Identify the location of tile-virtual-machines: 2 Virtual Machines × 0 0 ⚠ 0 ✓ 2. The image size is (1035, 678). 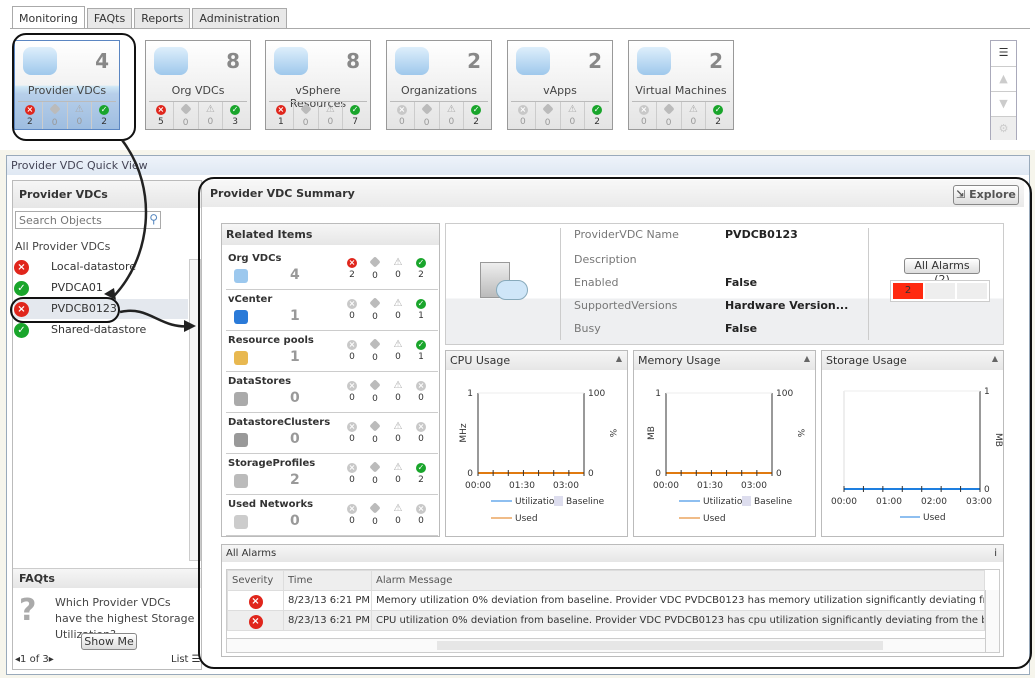
(681, 85).